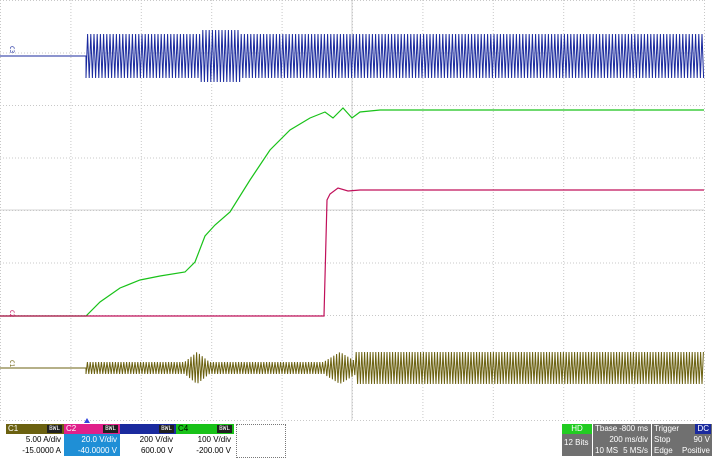 The height and width of the screenshot is (460, 712). Describe the element at coordinates (71, 428) in the screenshot. I see `channel-name: C2` at that location.